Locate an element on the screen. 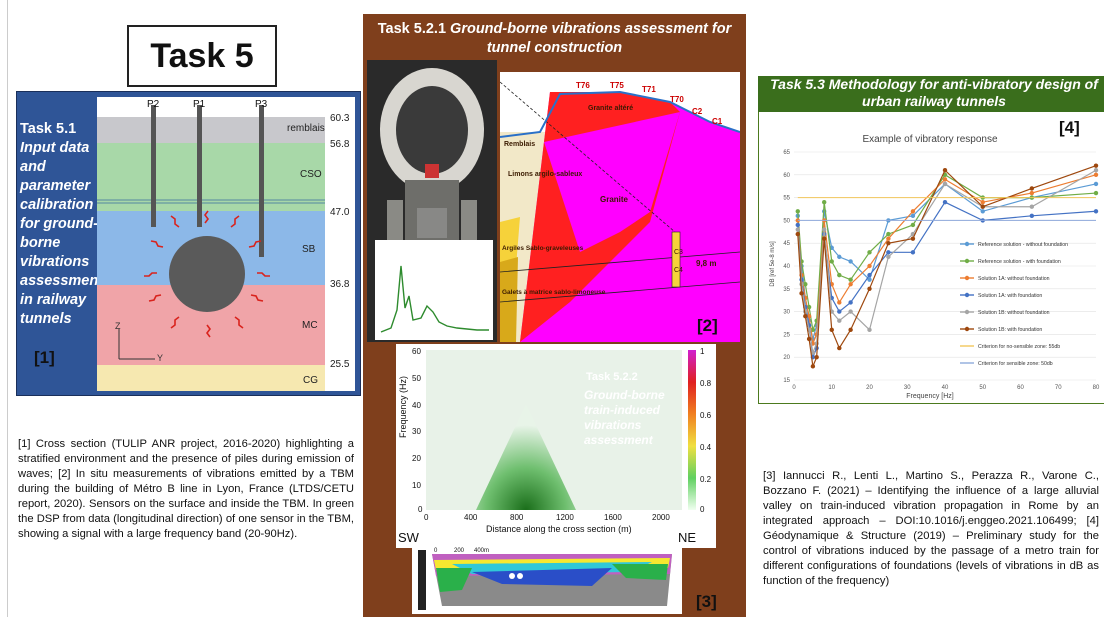 The image size is (1104, 617). geo-label-argiles: Argiles Sablo-graveleuses is located at coordinates (543, 248).